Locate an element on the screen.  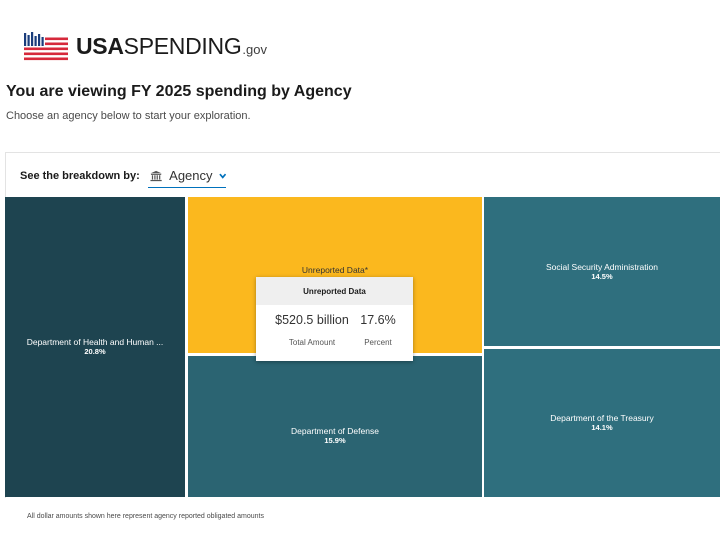
chevron-down-icon is located at coordinates (222, 176).